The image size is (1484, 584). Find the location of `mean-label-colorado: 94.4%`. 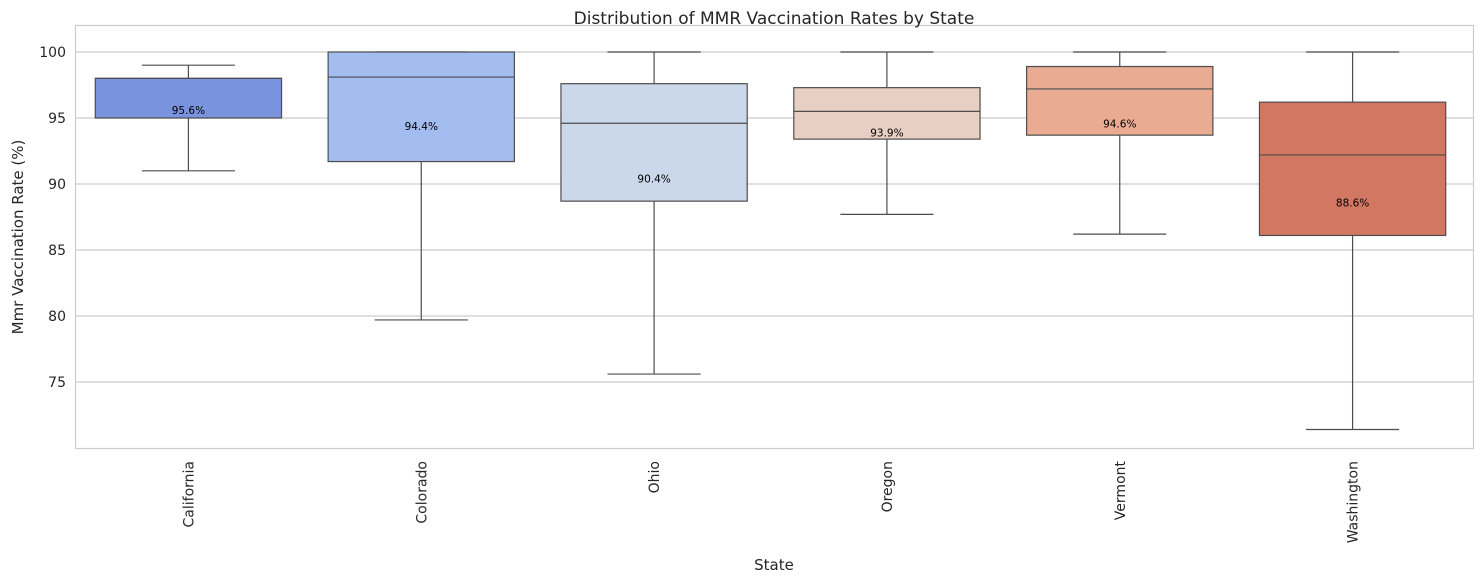

mean-label-colorado: 94.4% is located at coordinates (421, 127).